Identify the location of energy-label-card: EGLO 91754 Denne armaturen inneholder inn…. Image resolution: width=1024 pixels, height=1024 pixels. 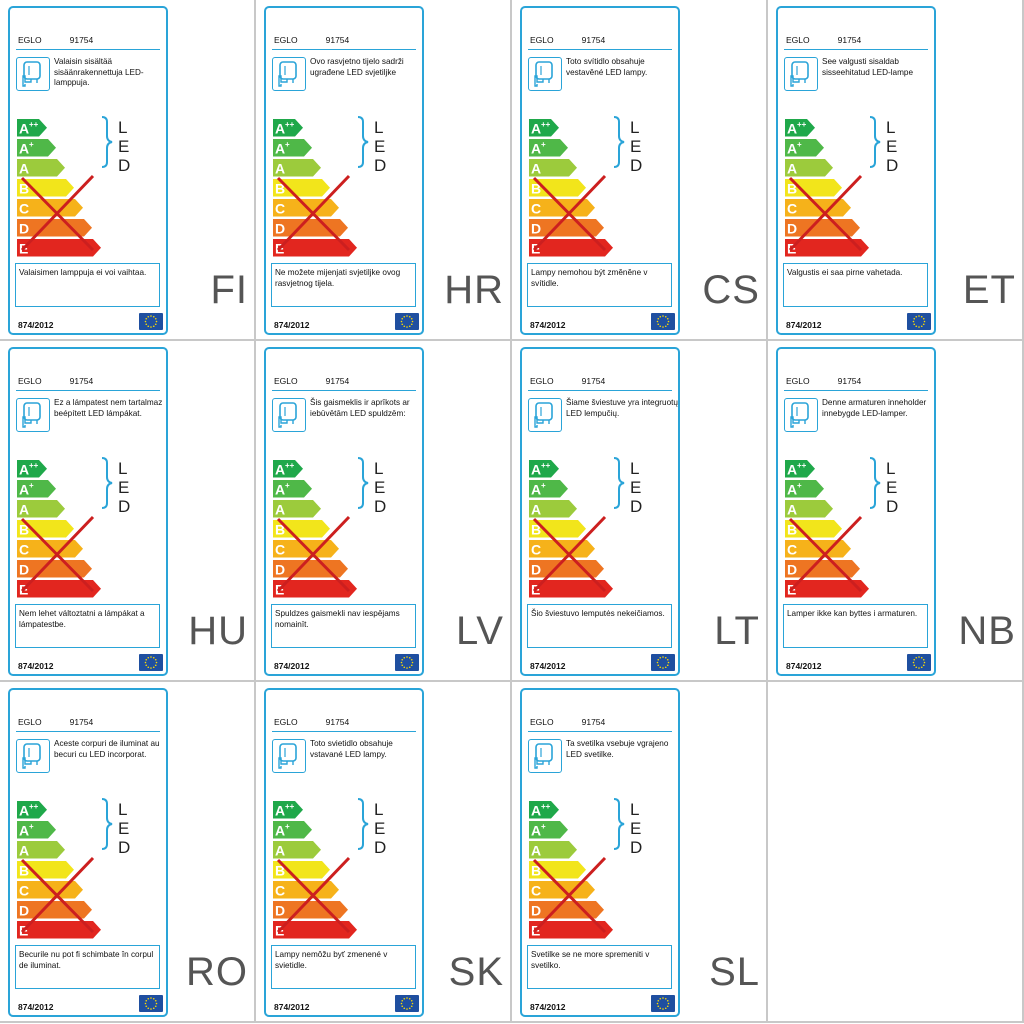
(856, 511).